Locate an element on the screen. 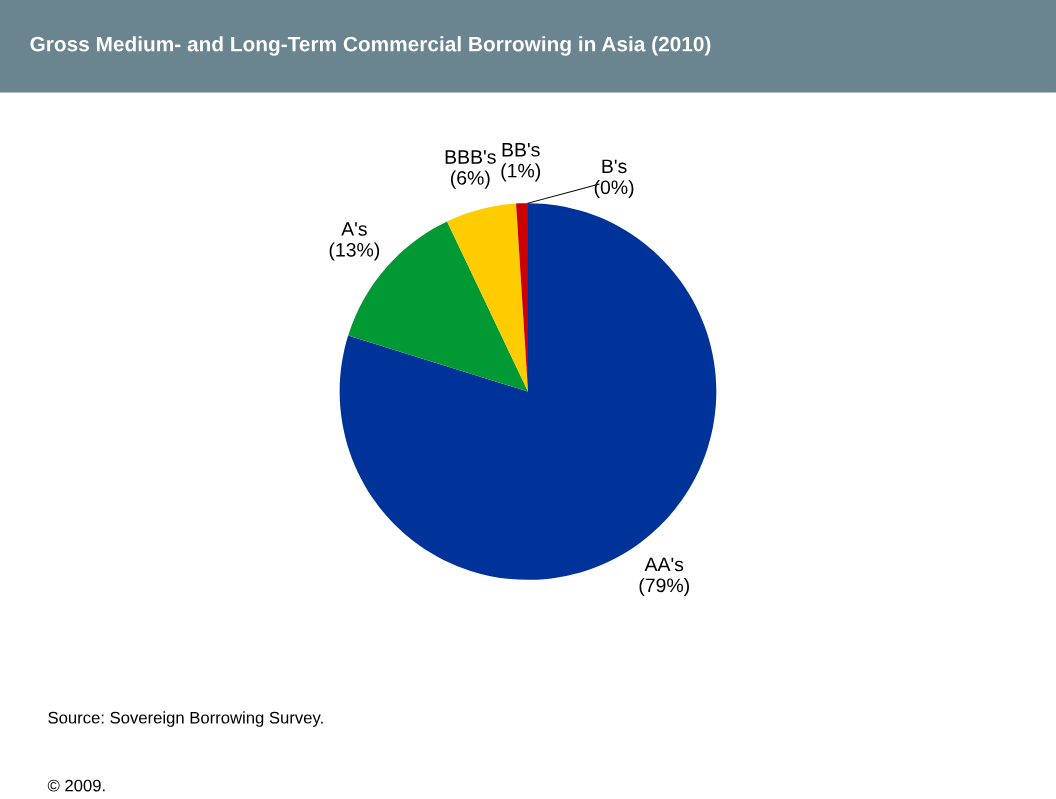  data-label: (79%) is located at coordinates (664, 587).